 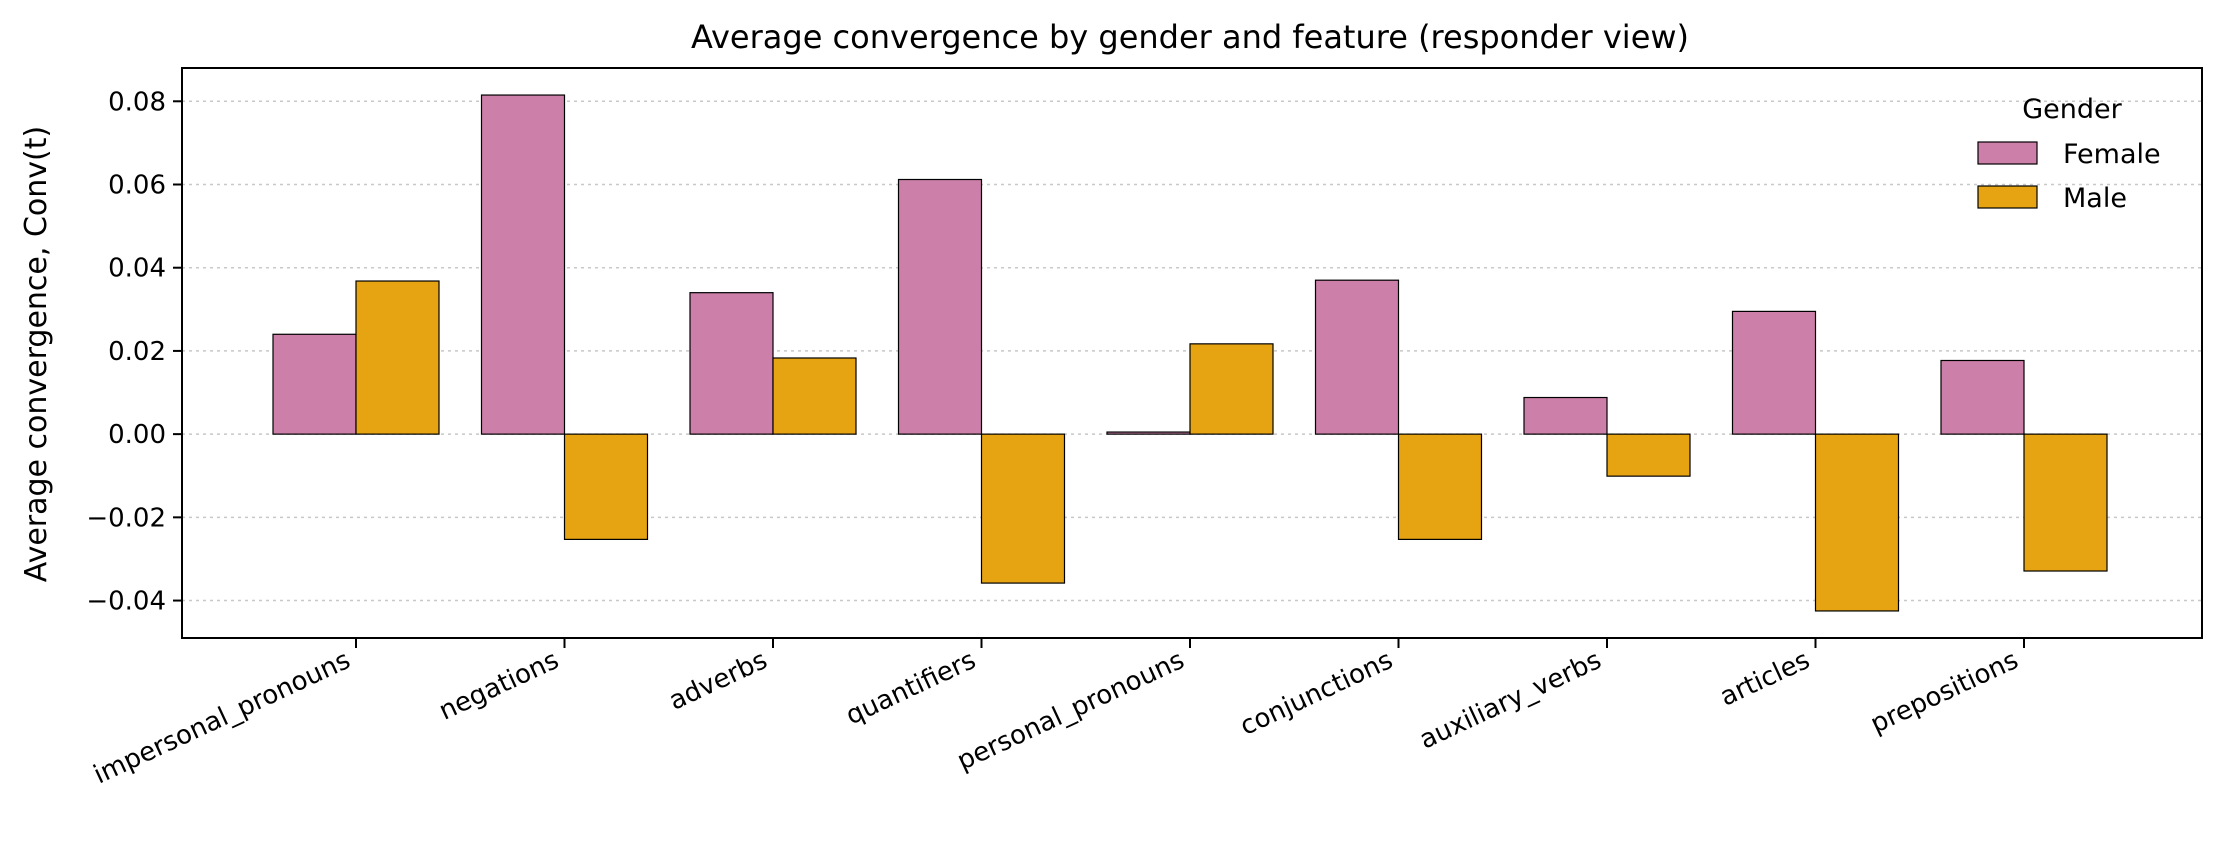 I want to click on bar-female-personal_pronouns, so click(x=1148, y=433).